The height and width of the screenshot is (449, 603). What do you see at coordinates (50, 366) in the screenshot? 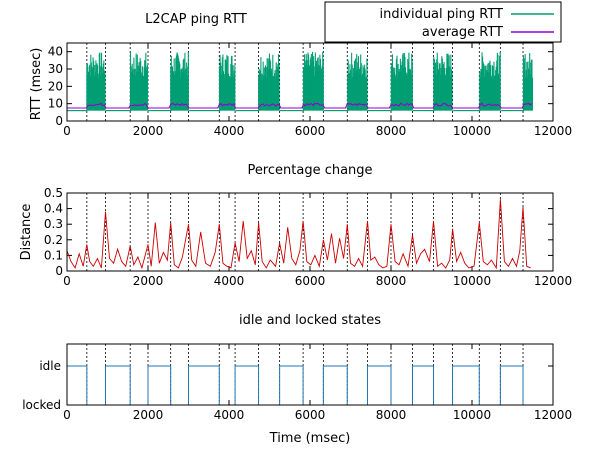
I see `y-category-label: idle` at bounding box center [50, 366].